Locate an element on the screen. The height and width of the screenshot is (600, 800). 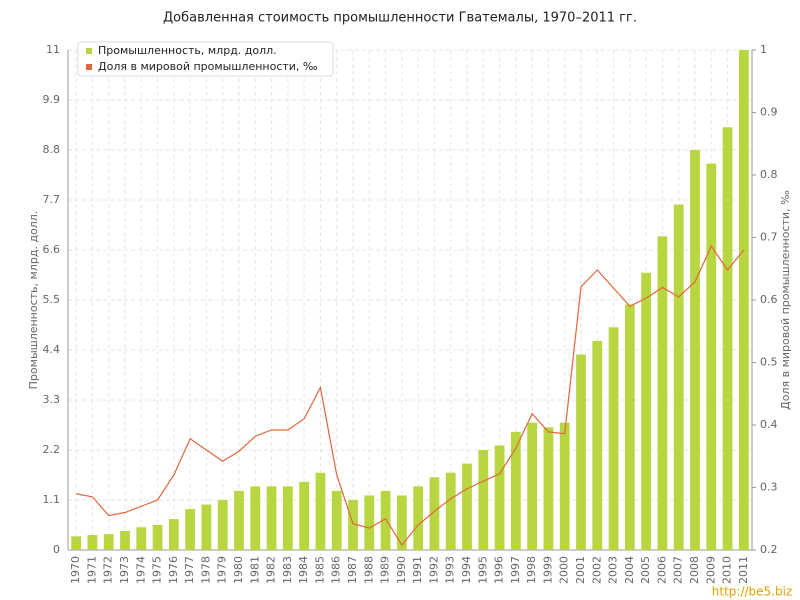
y2-tick-label: 0.2 is located at coordinates (769, 549).